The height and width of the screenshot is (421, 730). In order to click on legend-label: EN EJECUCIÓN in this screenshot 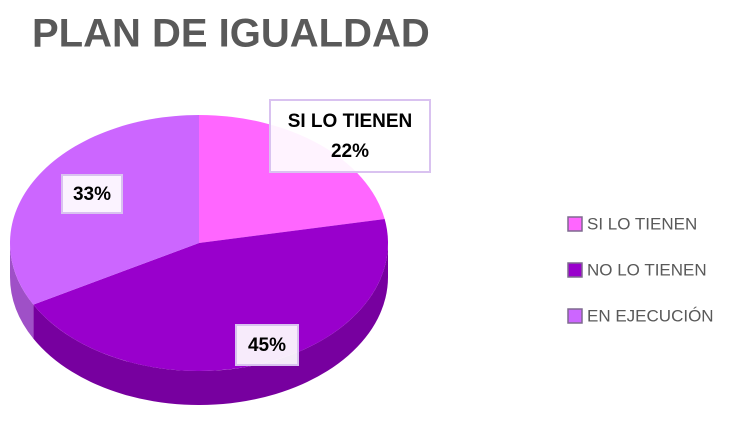, I will do `click(650, 315)`.